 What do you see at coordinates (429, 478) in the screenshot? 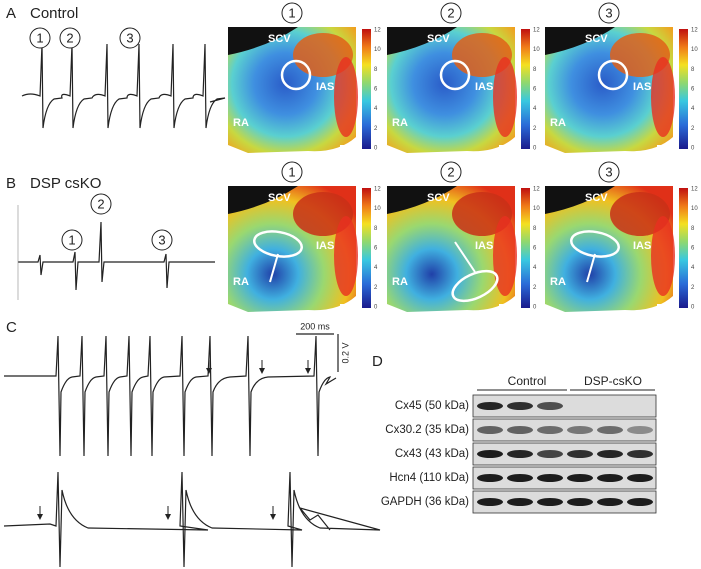
I see `blot-label: Hcn4 (110 kDa)` at bounding box center [429, 478].